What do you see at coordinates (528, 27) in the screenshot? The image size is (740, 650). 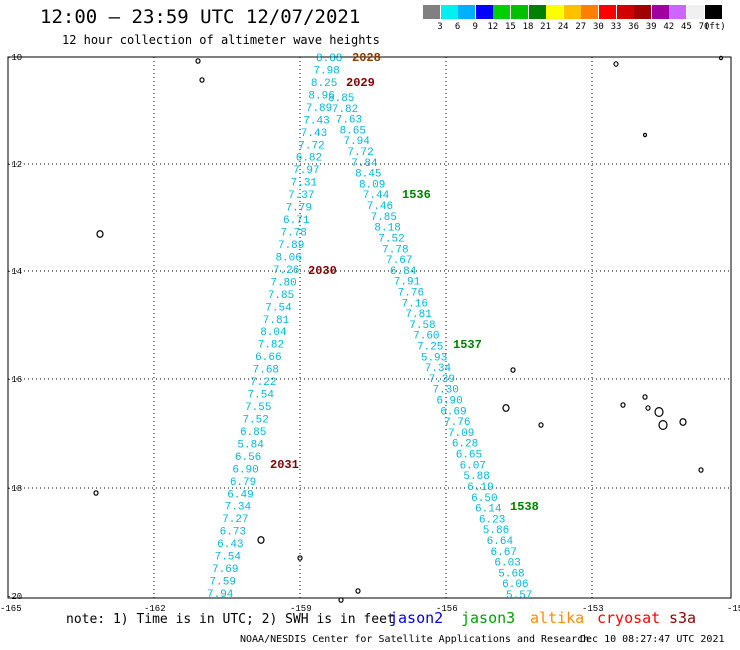 I see `legend-label: 18` at bounding box center [528, 27].